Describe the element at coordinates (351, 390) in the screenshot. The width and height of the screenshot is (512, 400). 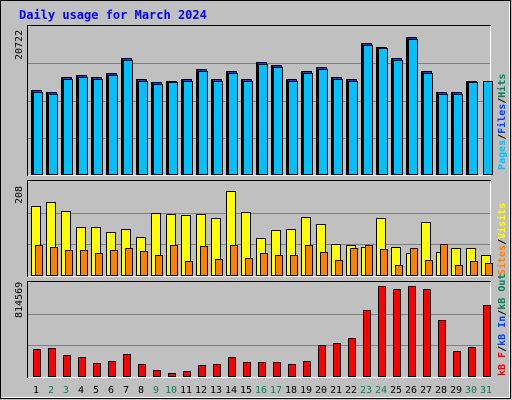
I see `day-label-22: 22` at that location.